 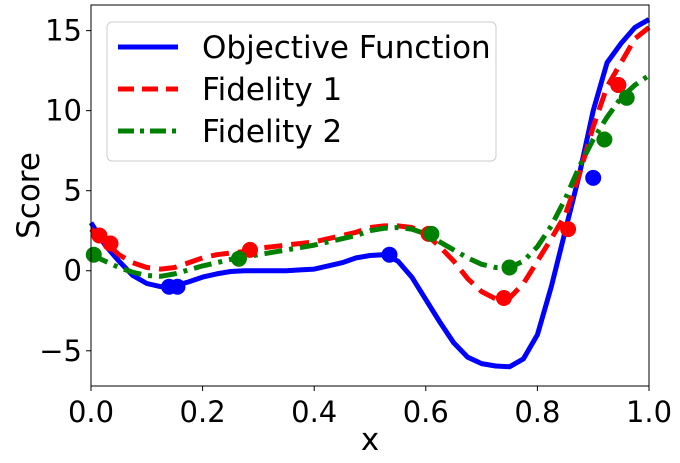 What do you see at coordinates (272, 132) in the screenshot?
I see `legend-label-fidelity-2: Fidelity 2` at bounding box center [272, 132].